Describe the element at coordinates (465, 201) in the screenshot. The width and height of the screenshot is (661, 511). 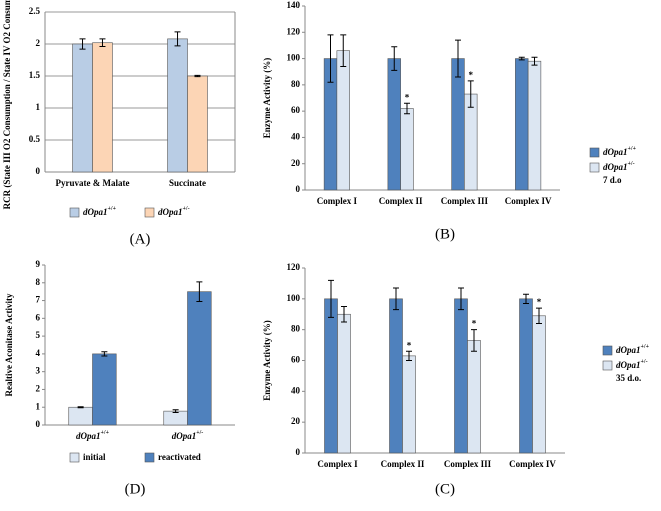
I see `x-tick-label: Complex III` at that location.